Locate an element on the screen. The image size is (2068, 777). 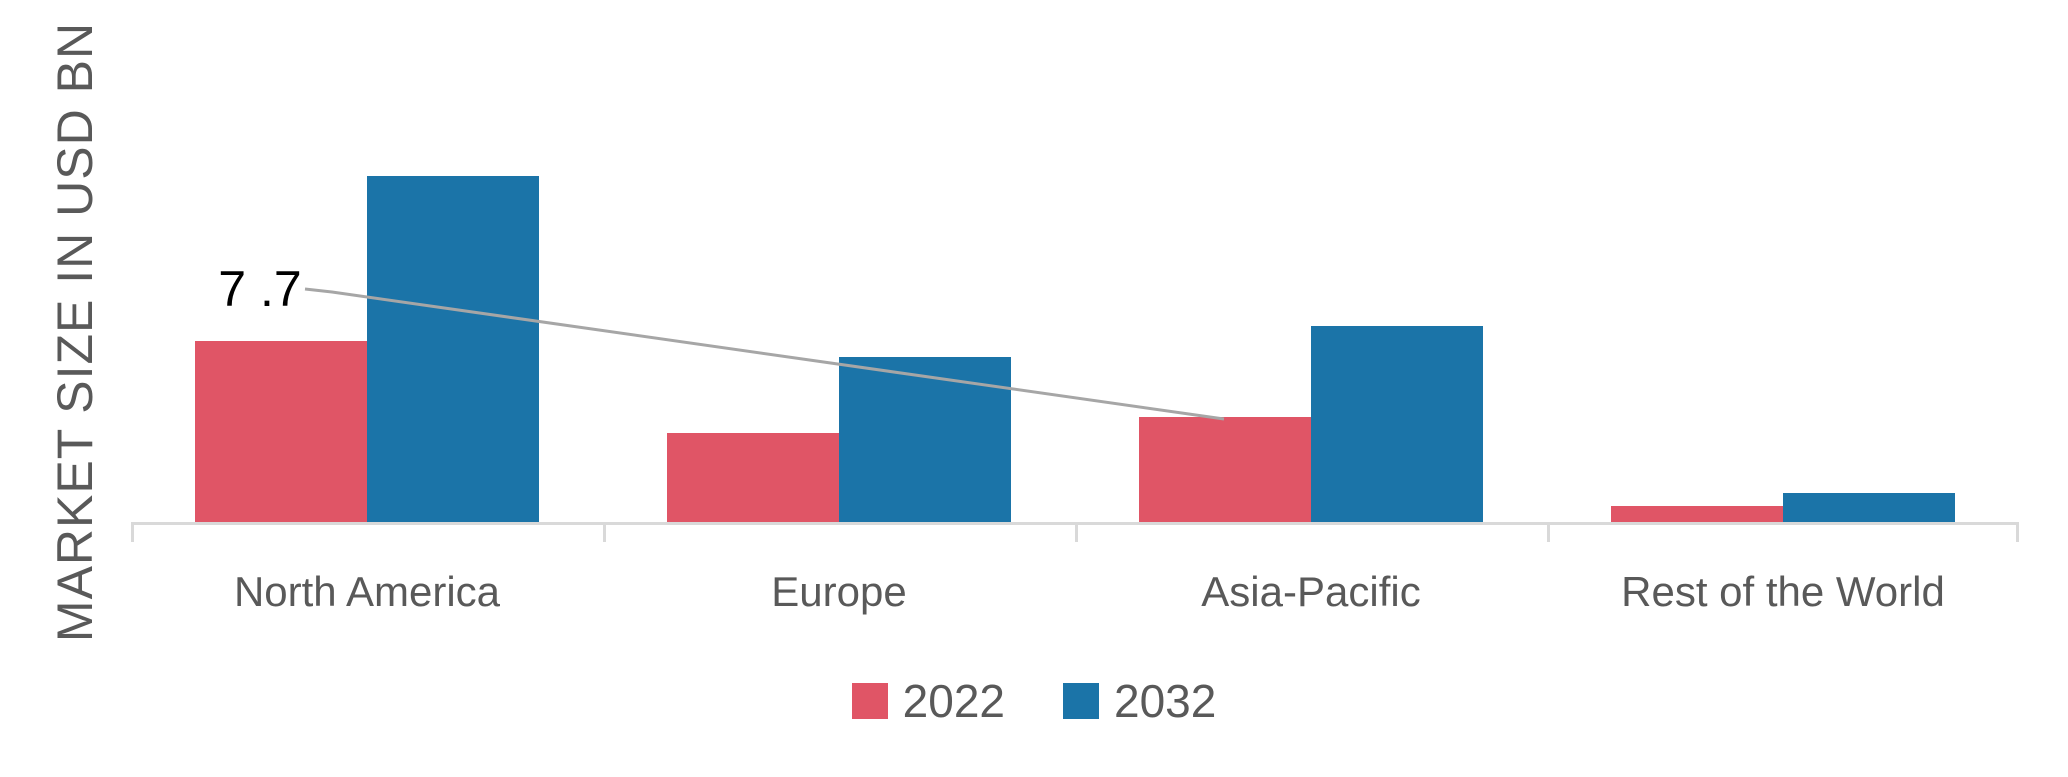
bar-2022-north-america is located at coordinates (281, 431).